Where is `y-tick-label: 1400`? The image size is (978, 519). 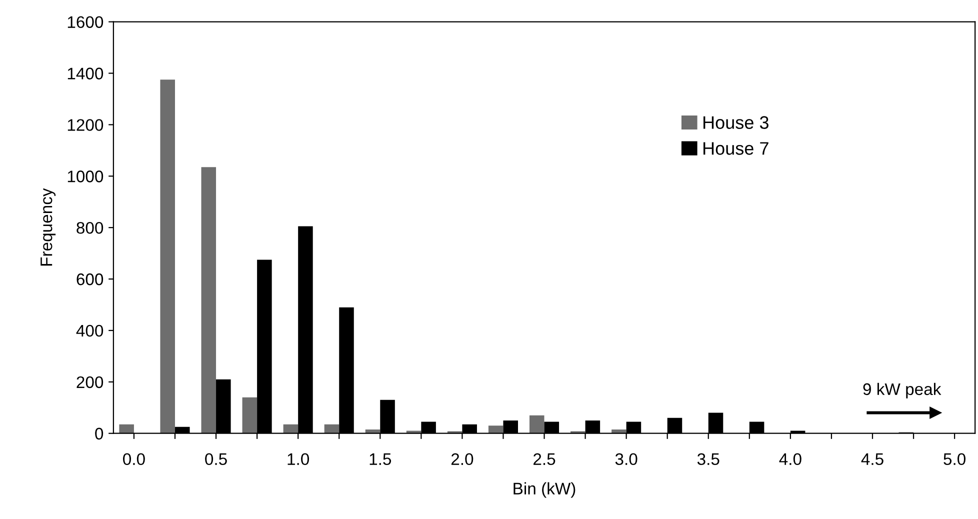
y-tick-label: 1400 is located at coordinates (86, 74).